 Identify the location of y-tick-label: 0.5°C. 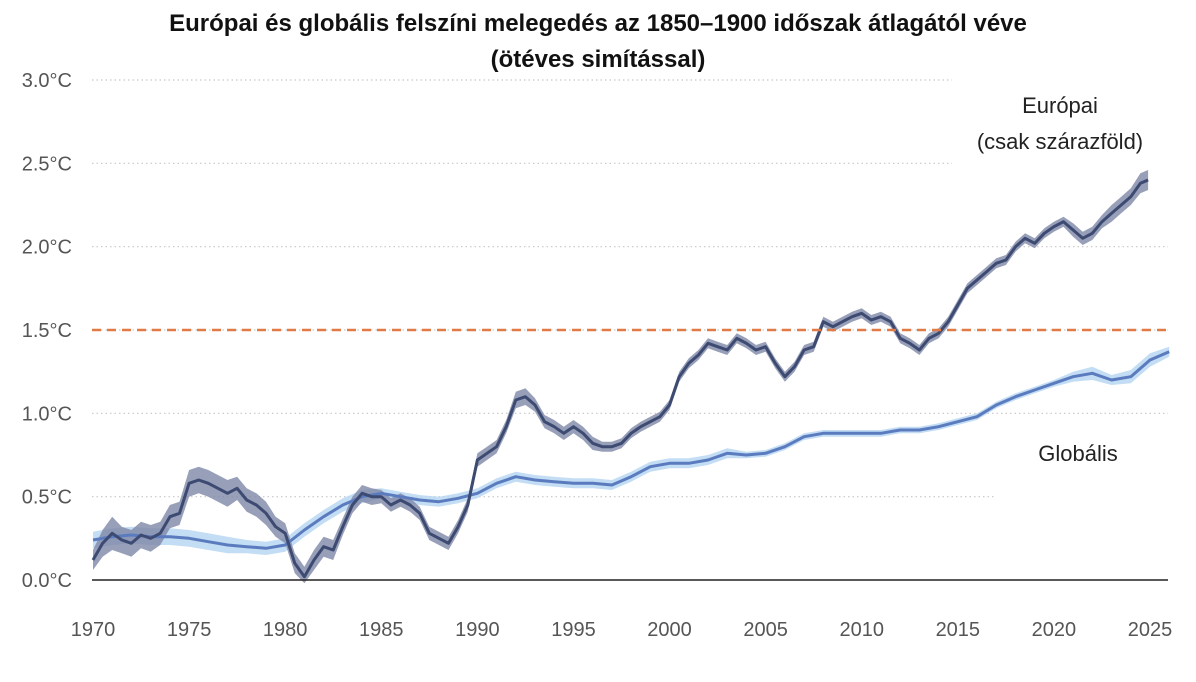
(47, 498).